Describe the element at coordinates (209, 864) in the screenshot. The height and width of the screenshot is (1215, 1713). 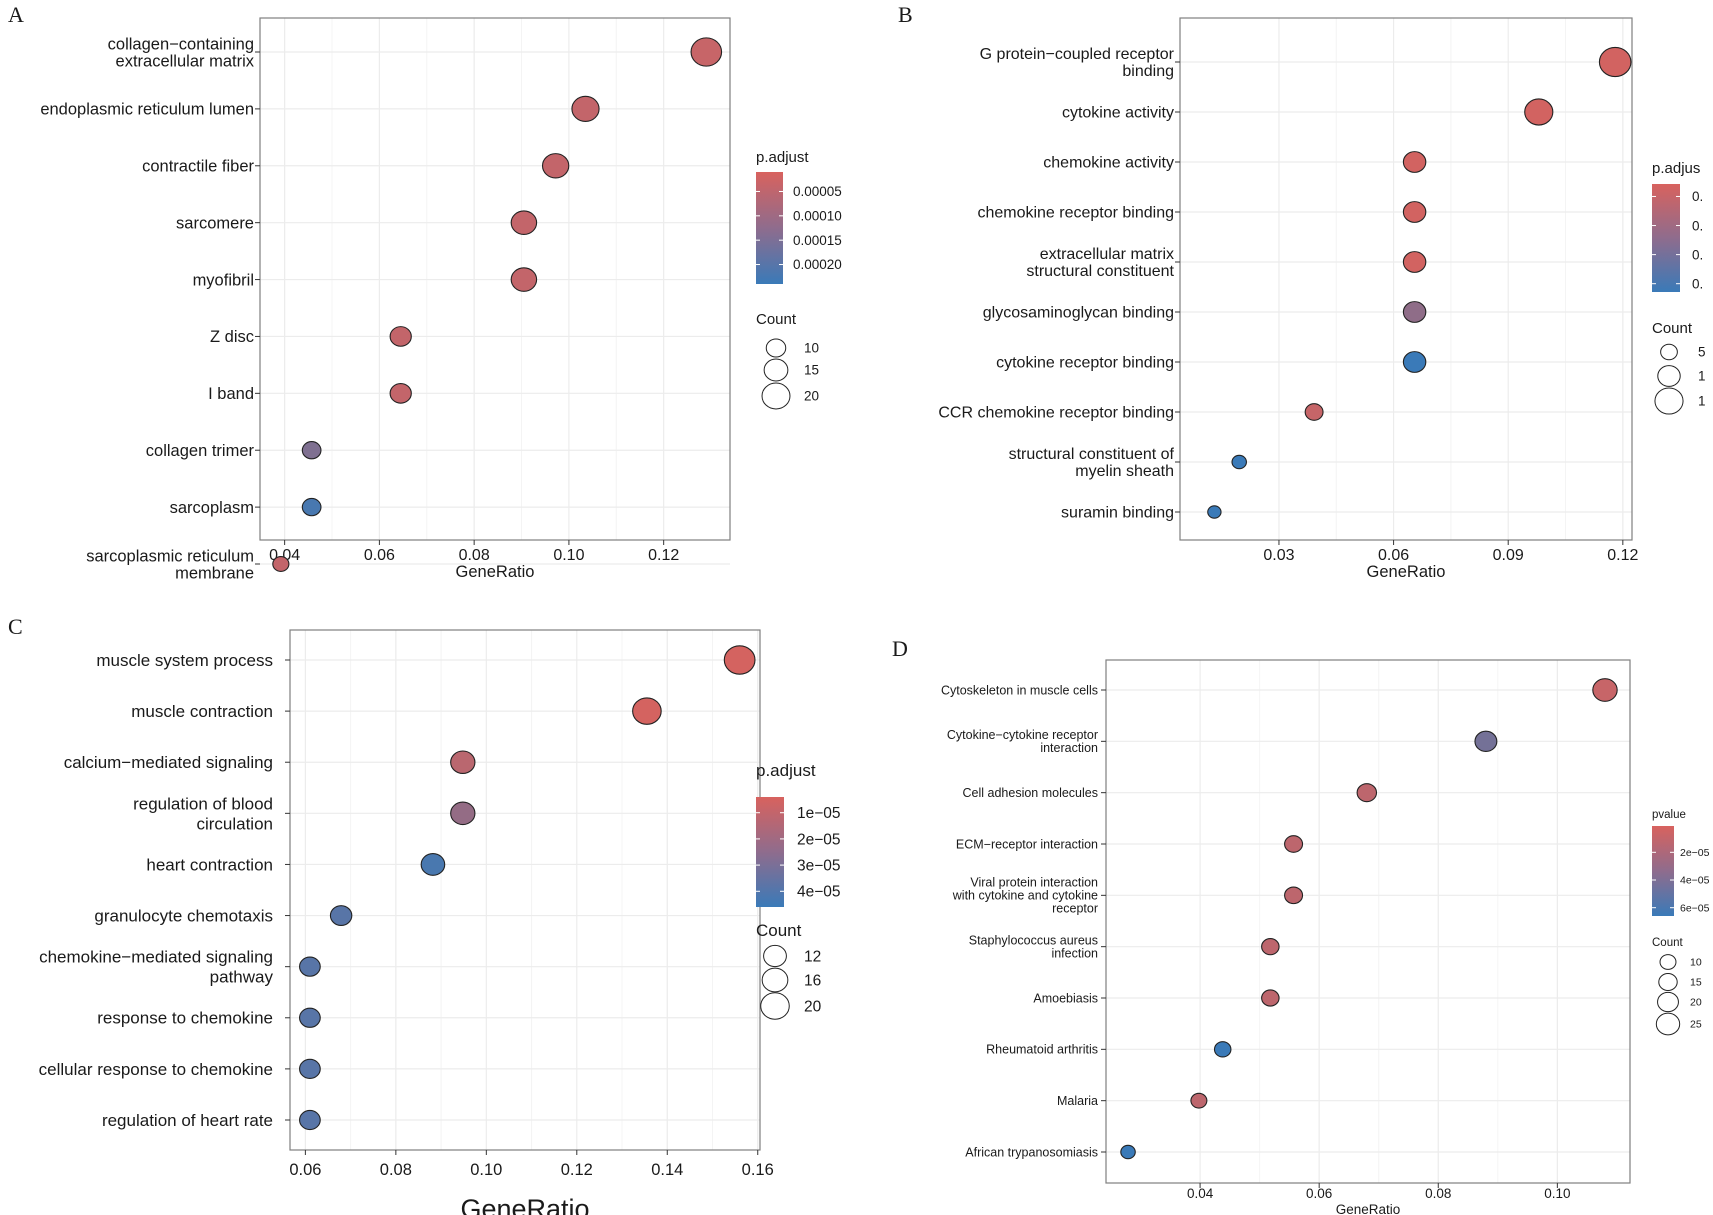
I see `category-label: heart contraction` at that location.